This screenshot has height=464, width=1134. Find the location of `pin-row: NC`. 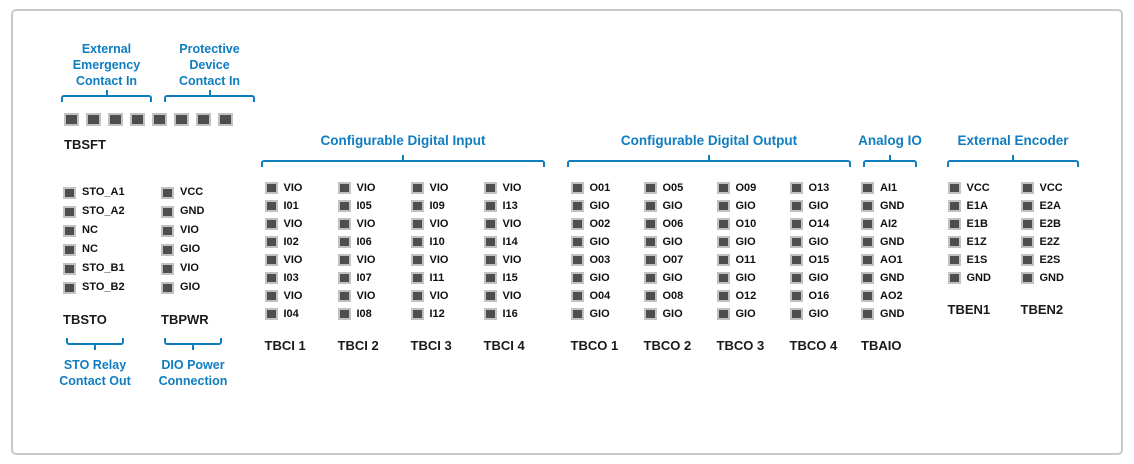

pin-row: NC is located at coordinates (95, 230).